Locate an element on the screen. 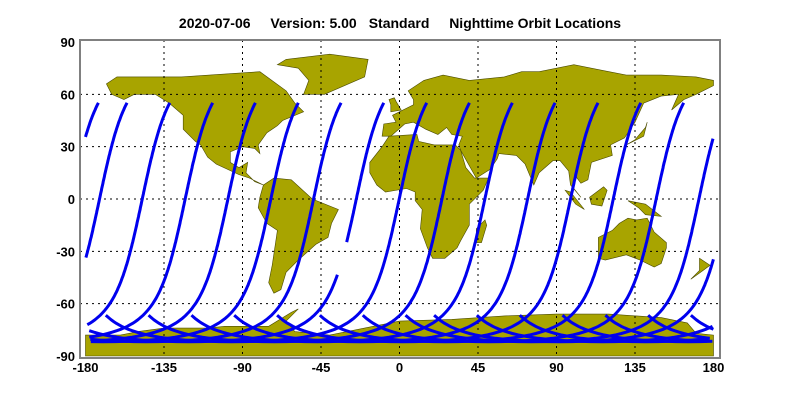 The image size is (800, 400). x-tick-label: -135 is located at coordinates (164, 367).